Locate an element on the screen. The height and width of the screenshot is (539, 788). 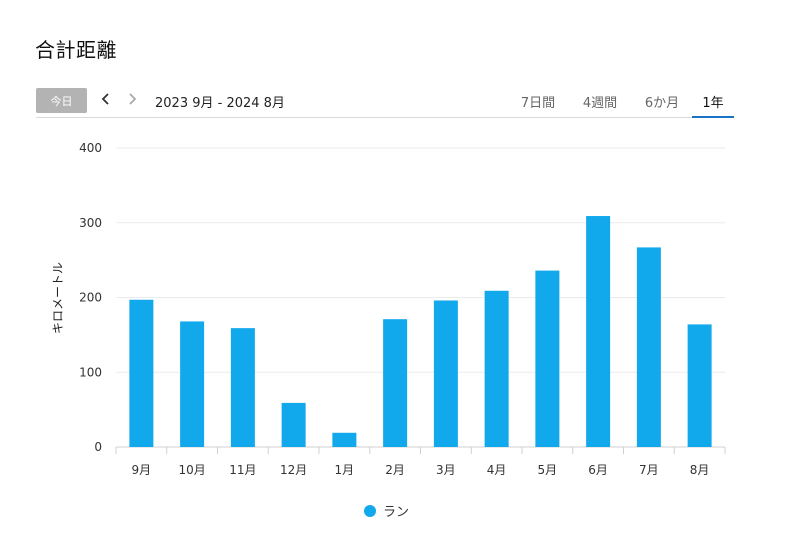
x-tick-label: 10月 is located at coordinates (191, 470).